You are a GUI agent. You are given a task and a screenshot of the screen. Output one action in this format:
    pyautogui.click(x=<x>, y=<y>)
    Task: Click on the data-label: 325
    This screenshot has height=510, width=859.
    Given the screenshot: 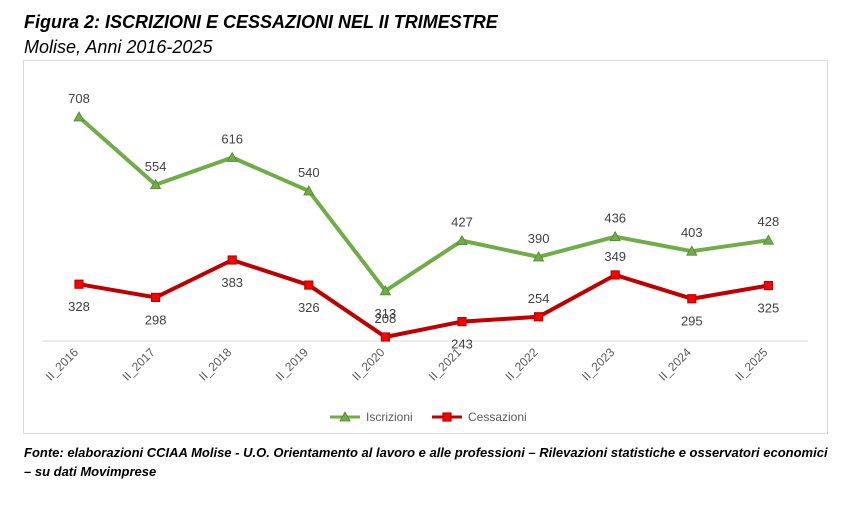 What is the action you would take?
    pyautogui.click(x=769, y=308)
    